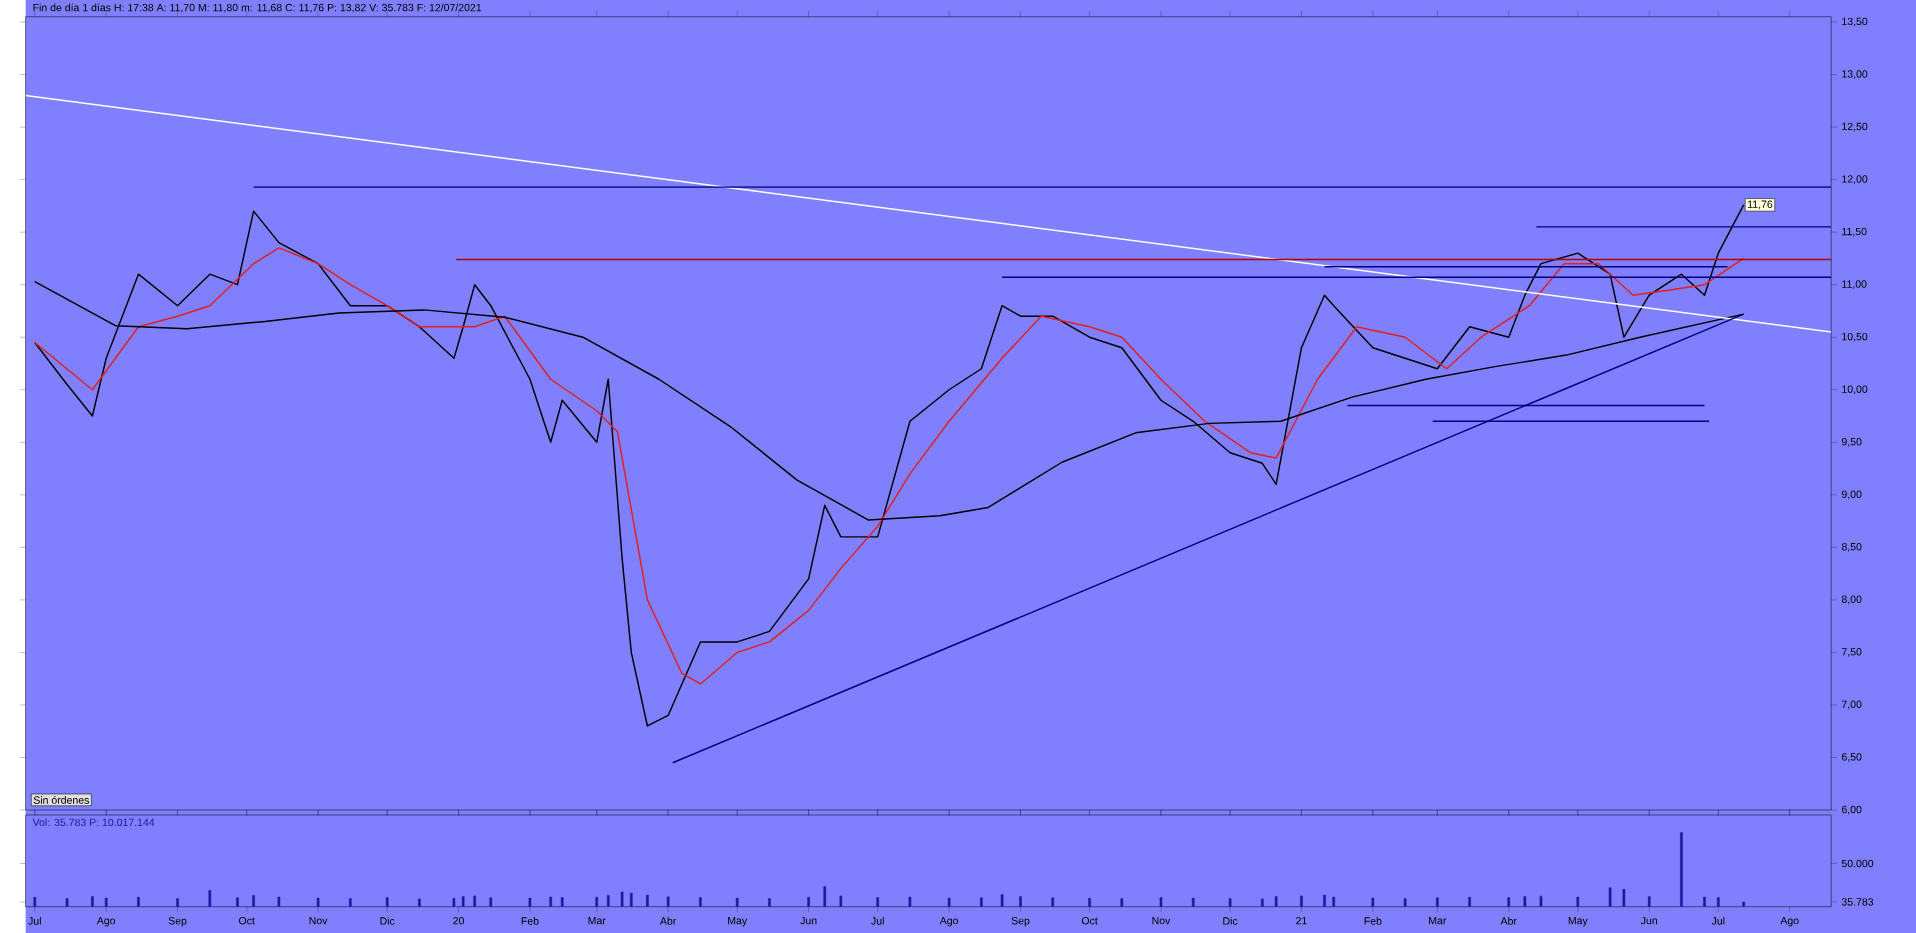 Image resolution: width=1916 pixels, height=933 pixels. Describe the element at coordinates (1851, 757) in the screenshot. I see `y-tick-label: 6,50` at that location.